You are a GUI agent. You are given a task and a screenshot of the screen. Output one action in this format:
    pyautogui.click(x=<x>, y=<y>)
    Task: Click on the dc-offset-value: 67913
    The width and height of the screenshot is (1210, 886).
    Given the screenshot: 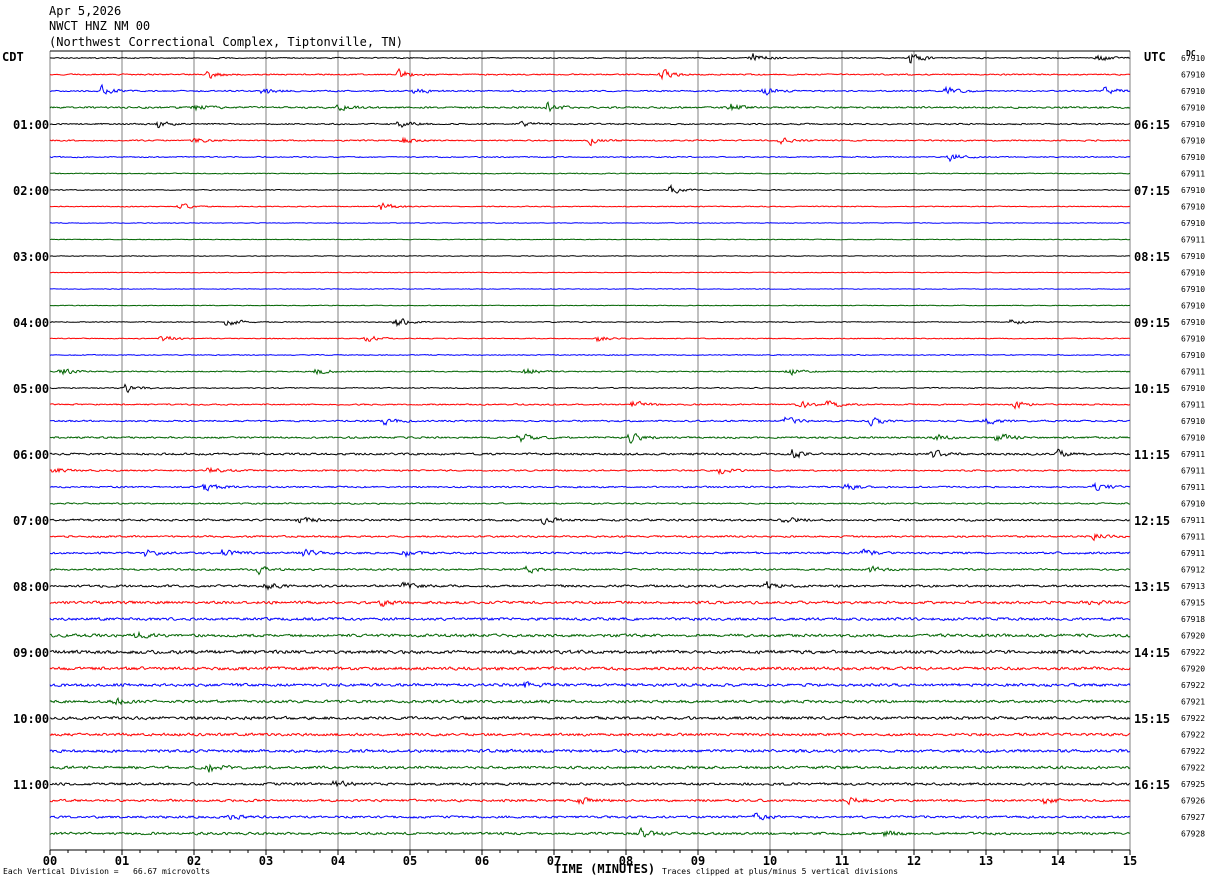 What is the action you would take?
    pyautogui.click(x=1193, y=586)
    